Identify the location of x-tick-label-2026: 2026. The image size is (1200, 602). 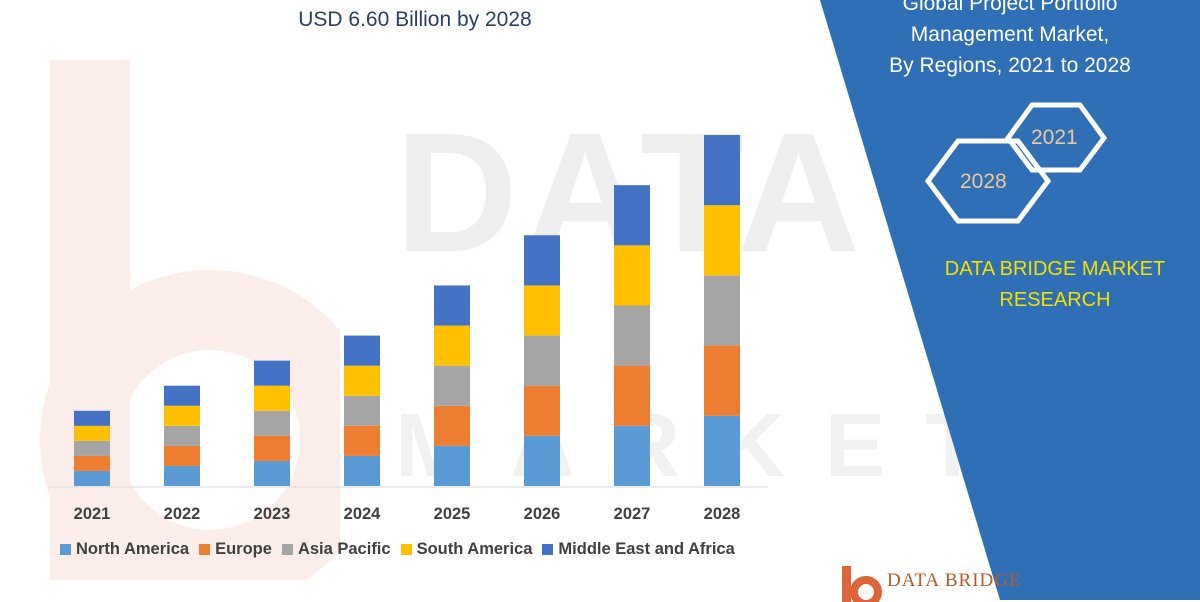
(542, 514).